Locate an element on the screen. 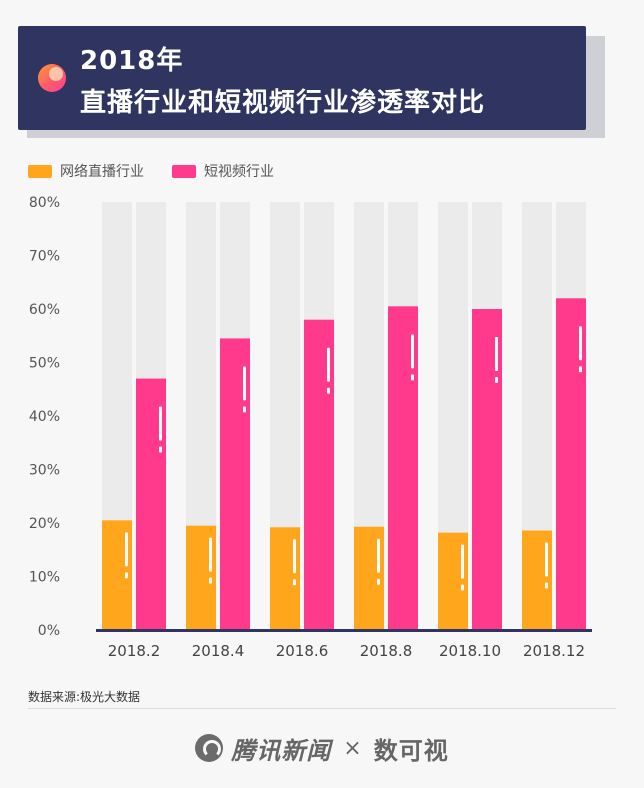 This screenshot has width=644, height=788. legend-swatch-short-video is located at coordinates (184, 171).